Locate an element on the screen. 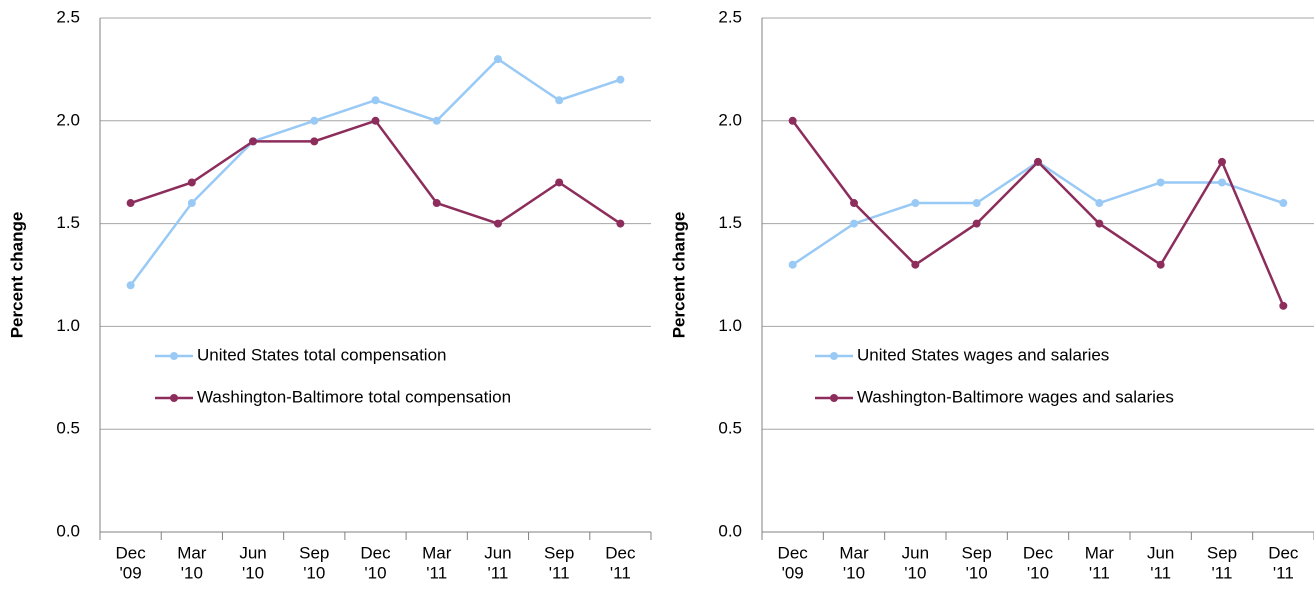 Image resolution: width=1314 pixels, height=595 pixels. legend-label: United States total compensation is located at coordinates (321, 354).